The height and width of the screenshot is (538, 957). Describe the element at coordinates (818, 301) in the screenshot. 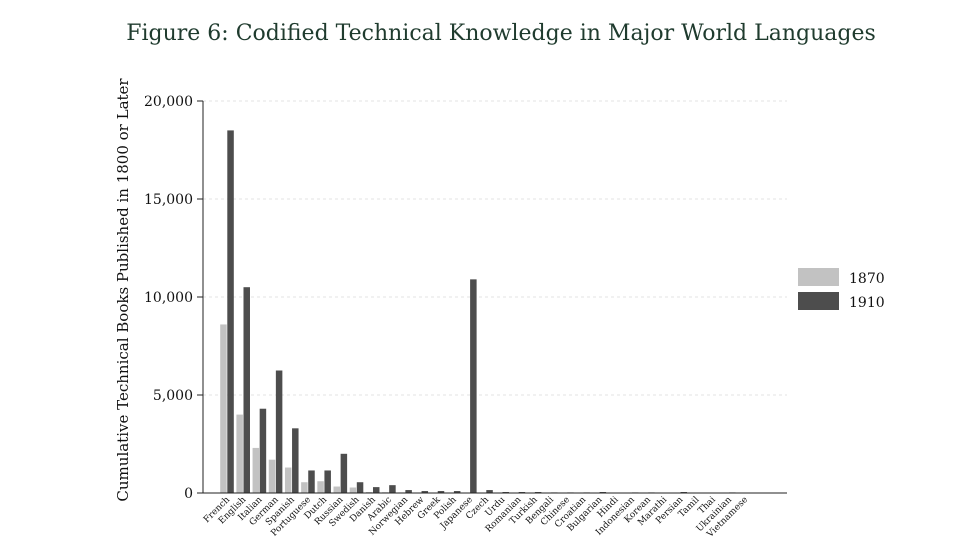

I see `legend-swatch-1910` at that location.